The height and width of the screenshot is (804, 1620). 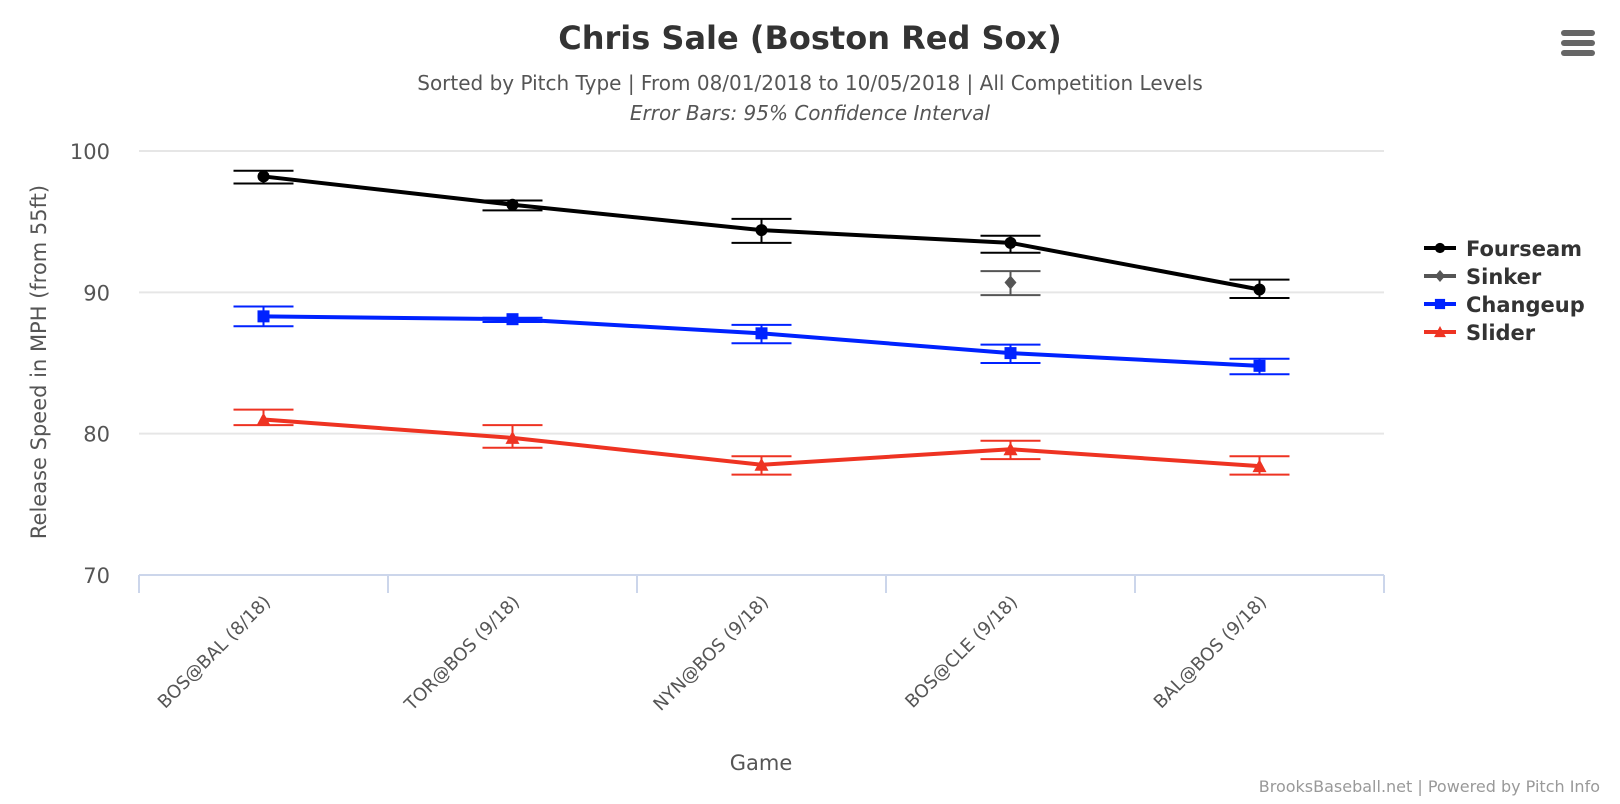 I want to click on series-changeup, so click(x=761, y=340).